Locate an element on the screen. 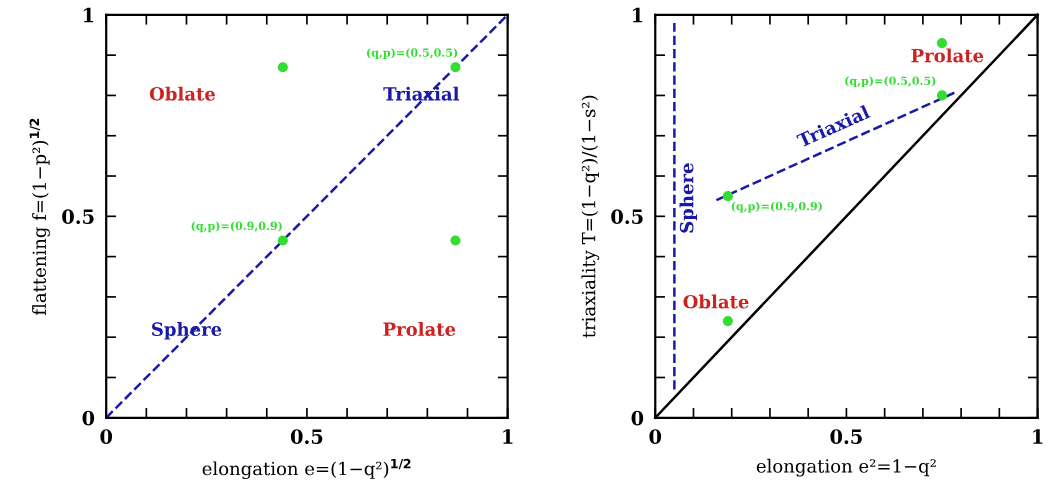  annotation: Triaxial is located at coordinates (421, 93).